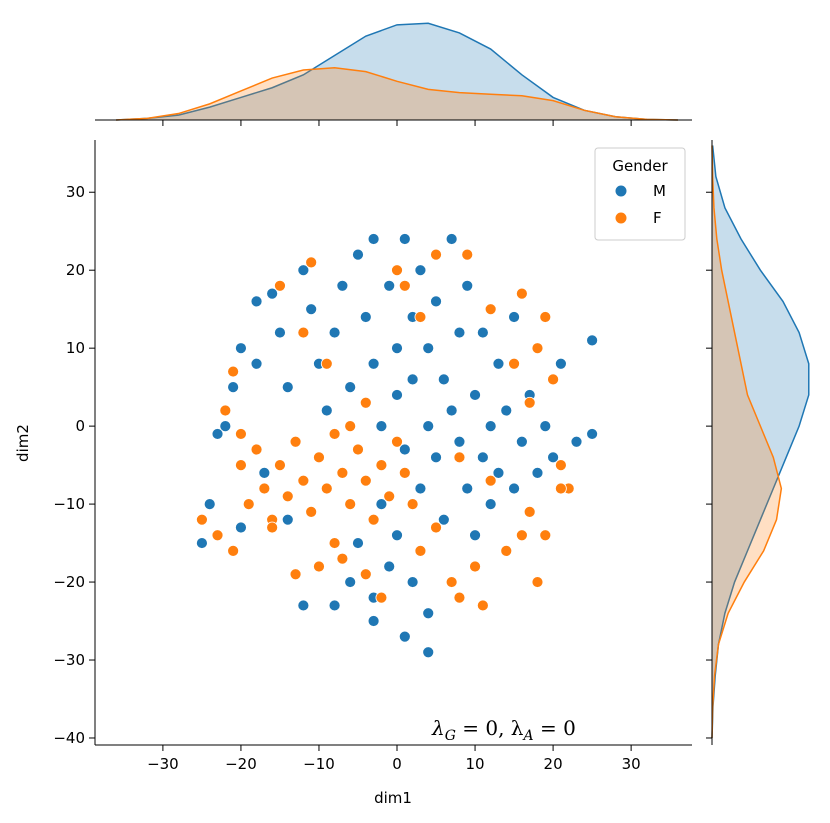 Image resolution: width=830 pixels, height=823 pixels. Describe the element at coordinates (75, 192) in the screenshot. I see `y-tick-label: 30` at that location.